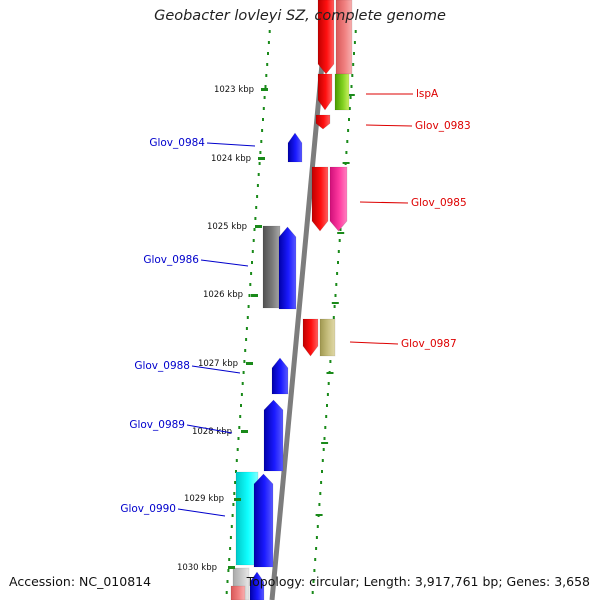 This screenshot has height=600, width=600. Describe the element at coordinates (80, 581) in the screenshot. I see `accession-label: Accession: NC_010814` at that location.